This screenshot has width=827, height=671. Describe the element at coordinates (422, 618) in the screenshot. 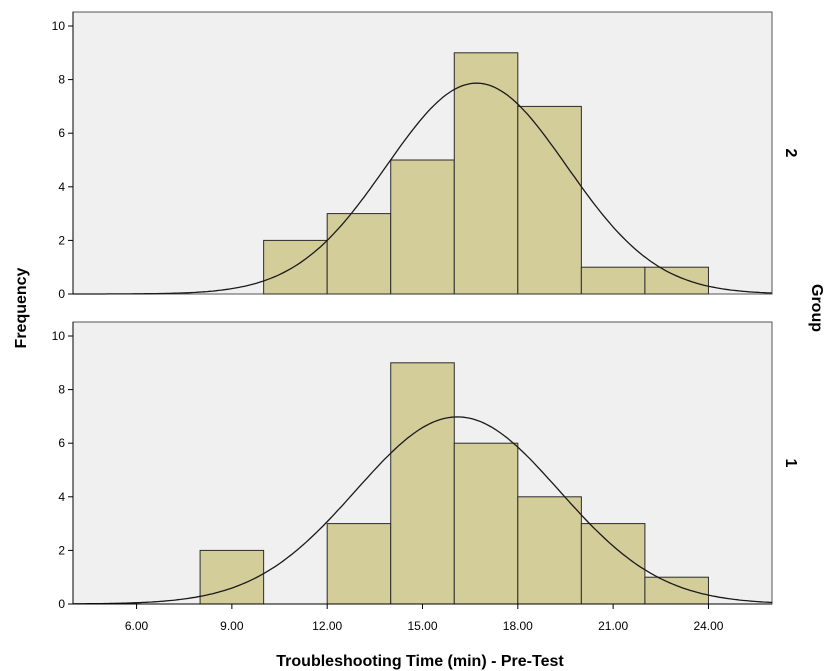

I see `x-axis: 6.00 9.00 12.00 15.00 18.00 21.00 24.00` at that location.